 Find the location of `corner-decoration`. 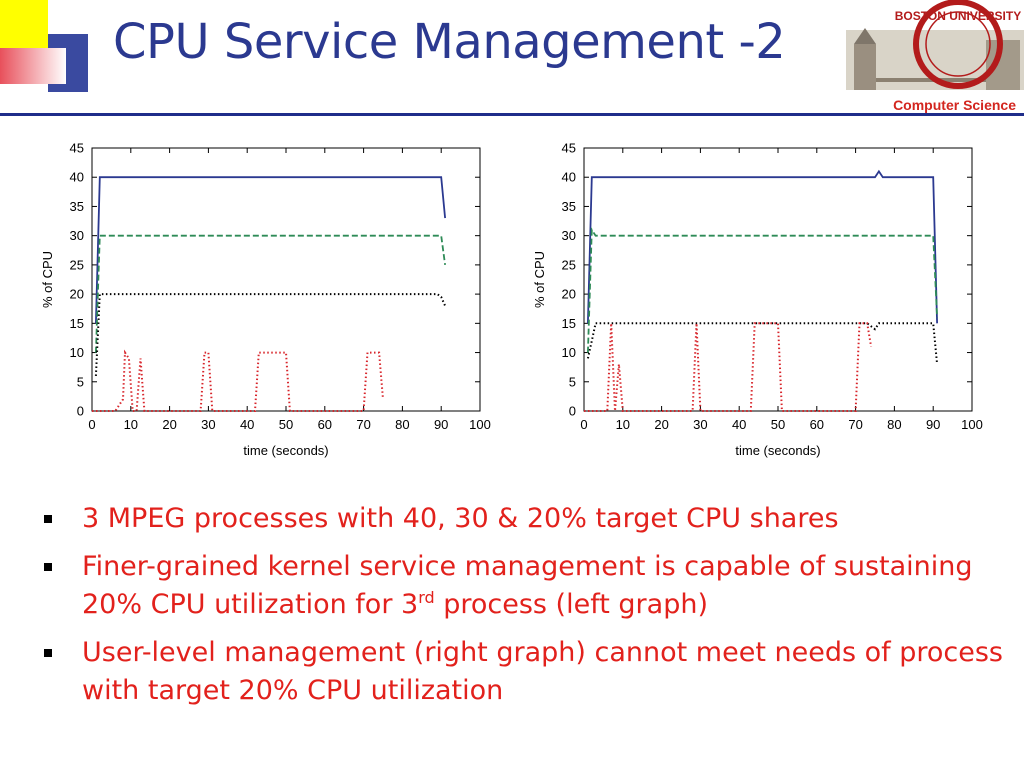

corner-decoration is located at coordinates (44, 46).